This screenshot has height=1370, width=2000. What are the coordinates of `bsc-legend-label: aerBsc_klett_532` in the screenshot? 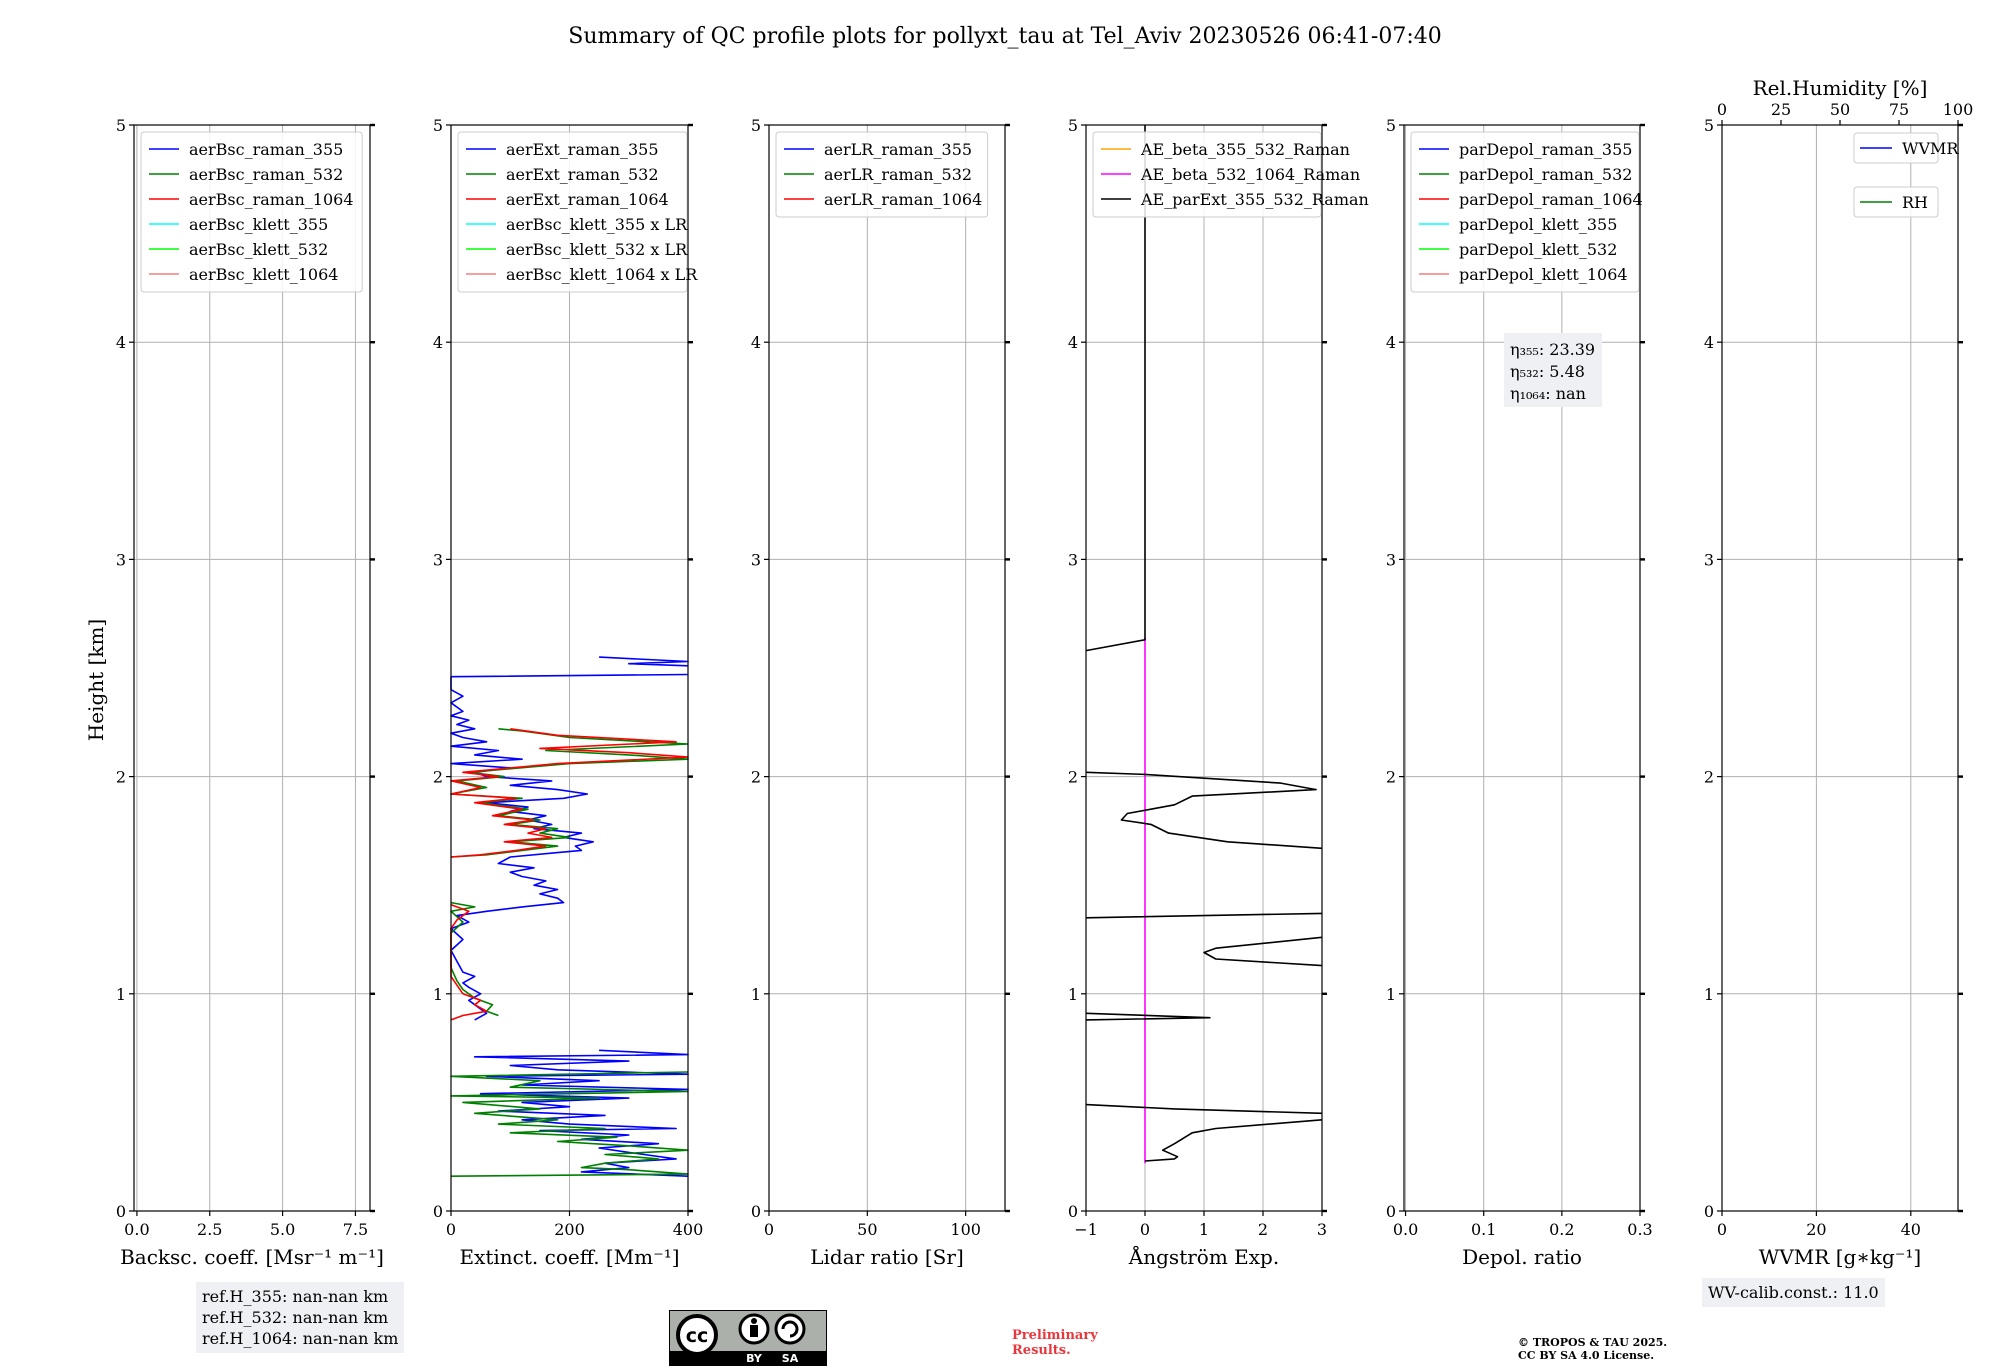 It's located at (258, 249).